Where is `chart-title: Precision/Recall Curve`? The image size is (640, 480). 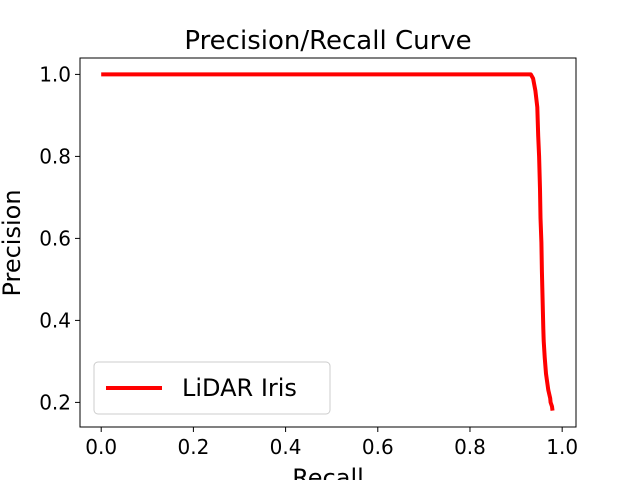
chart-title: Precision/Recall Curve is located at coordinates (327, 41).